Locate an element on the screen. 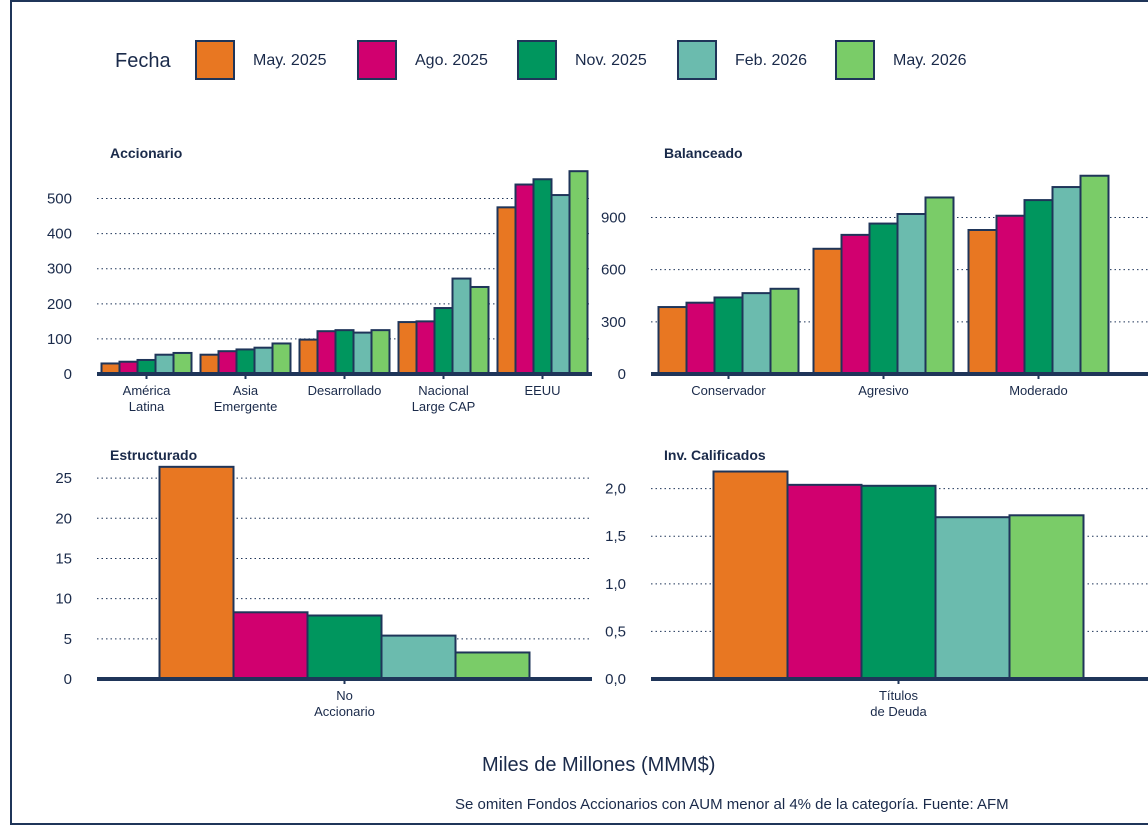 The image size is (1148, 825). x-tick-label: Asia Emergente is located at coordinates (246, 398).